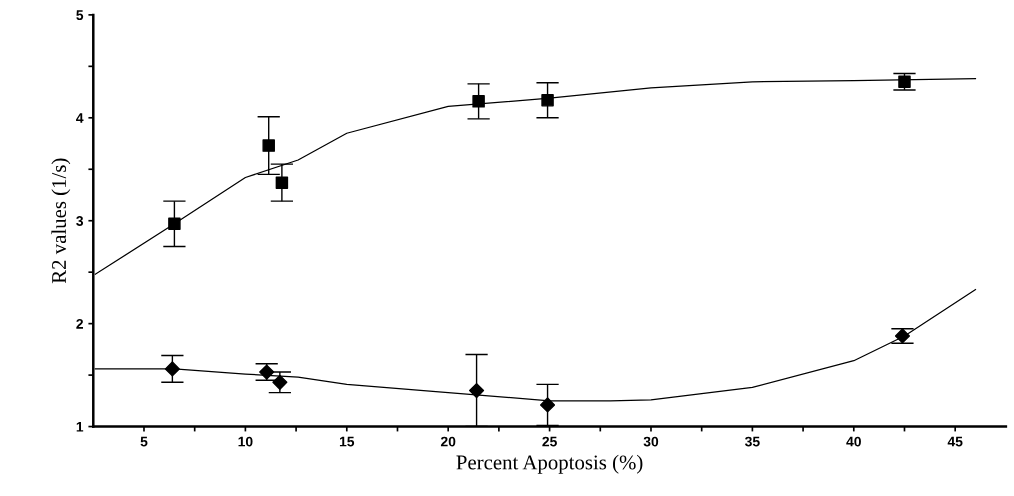 Image resolution: width=1014 pixels, height=496 pixels. I want to click on x-tick-label: 20, so click(448, 441).